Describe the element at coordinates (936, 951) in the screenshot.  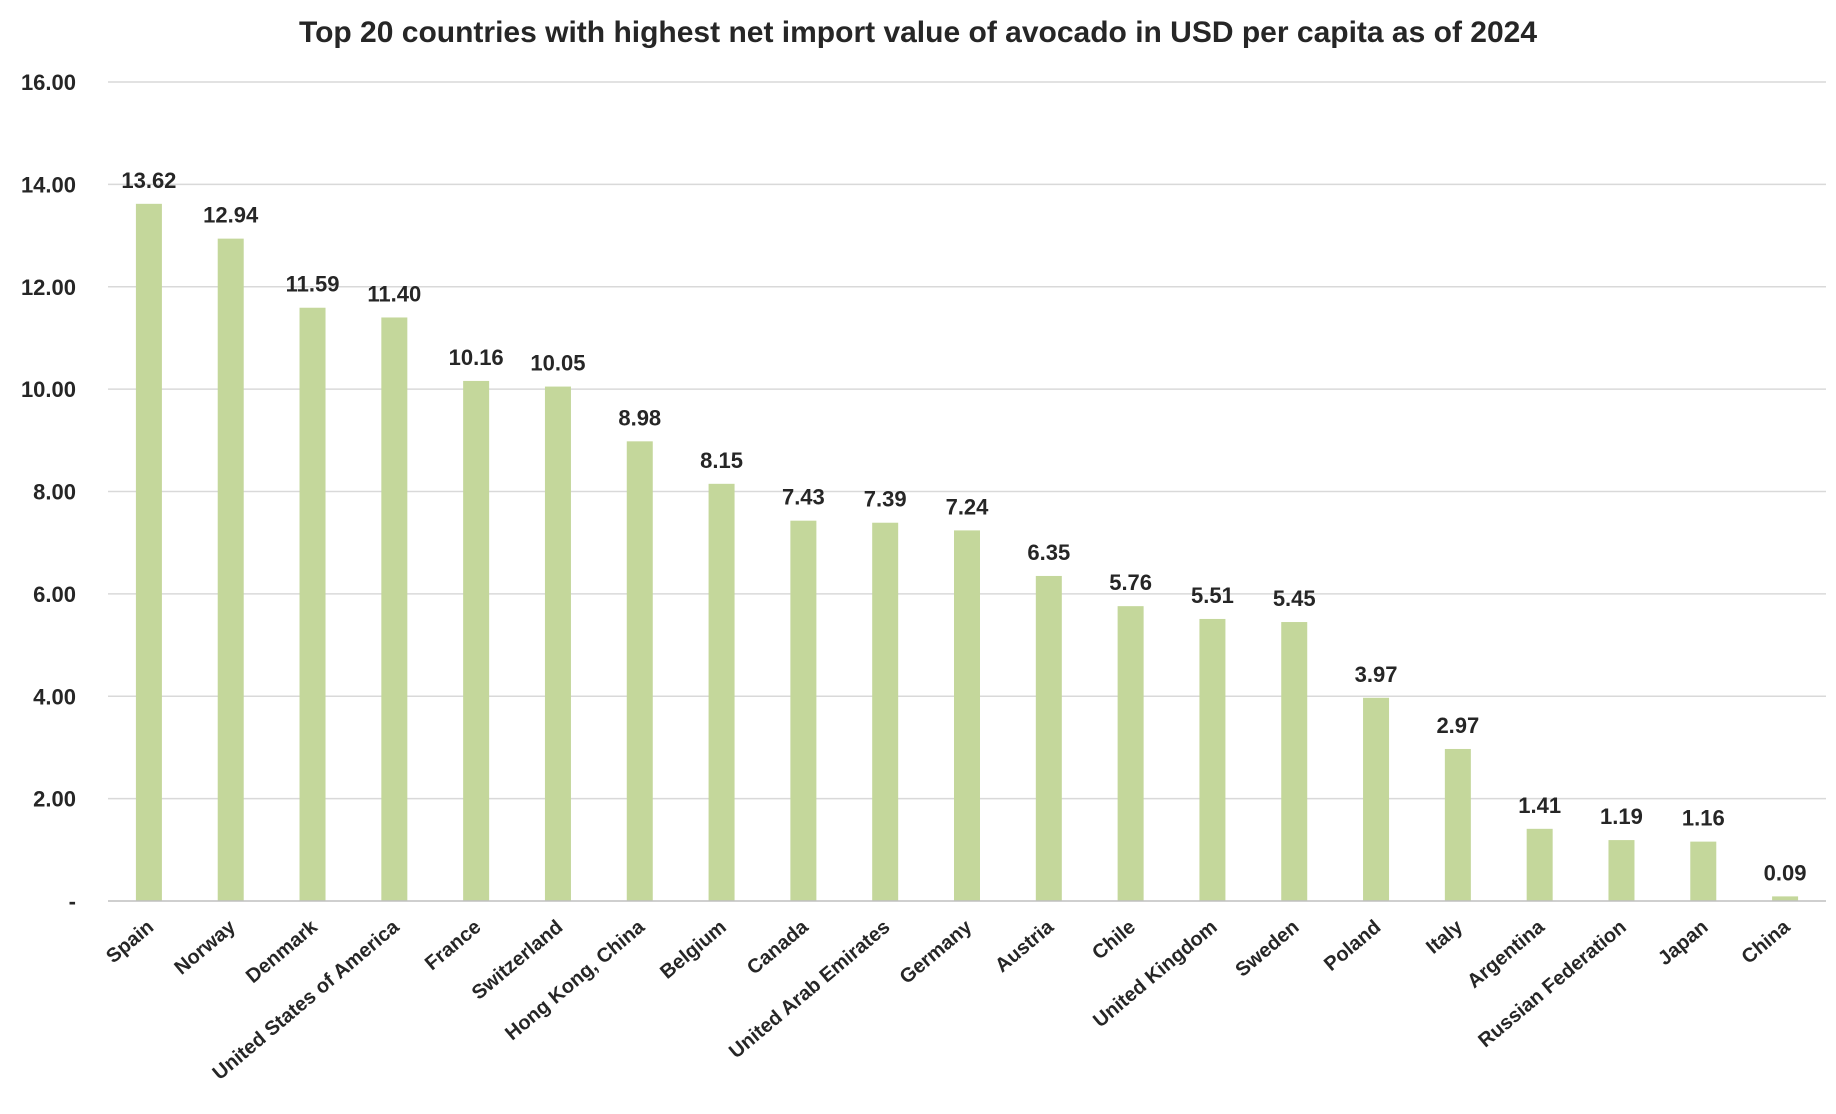
I see `x-tick-label: Germany` at that location.